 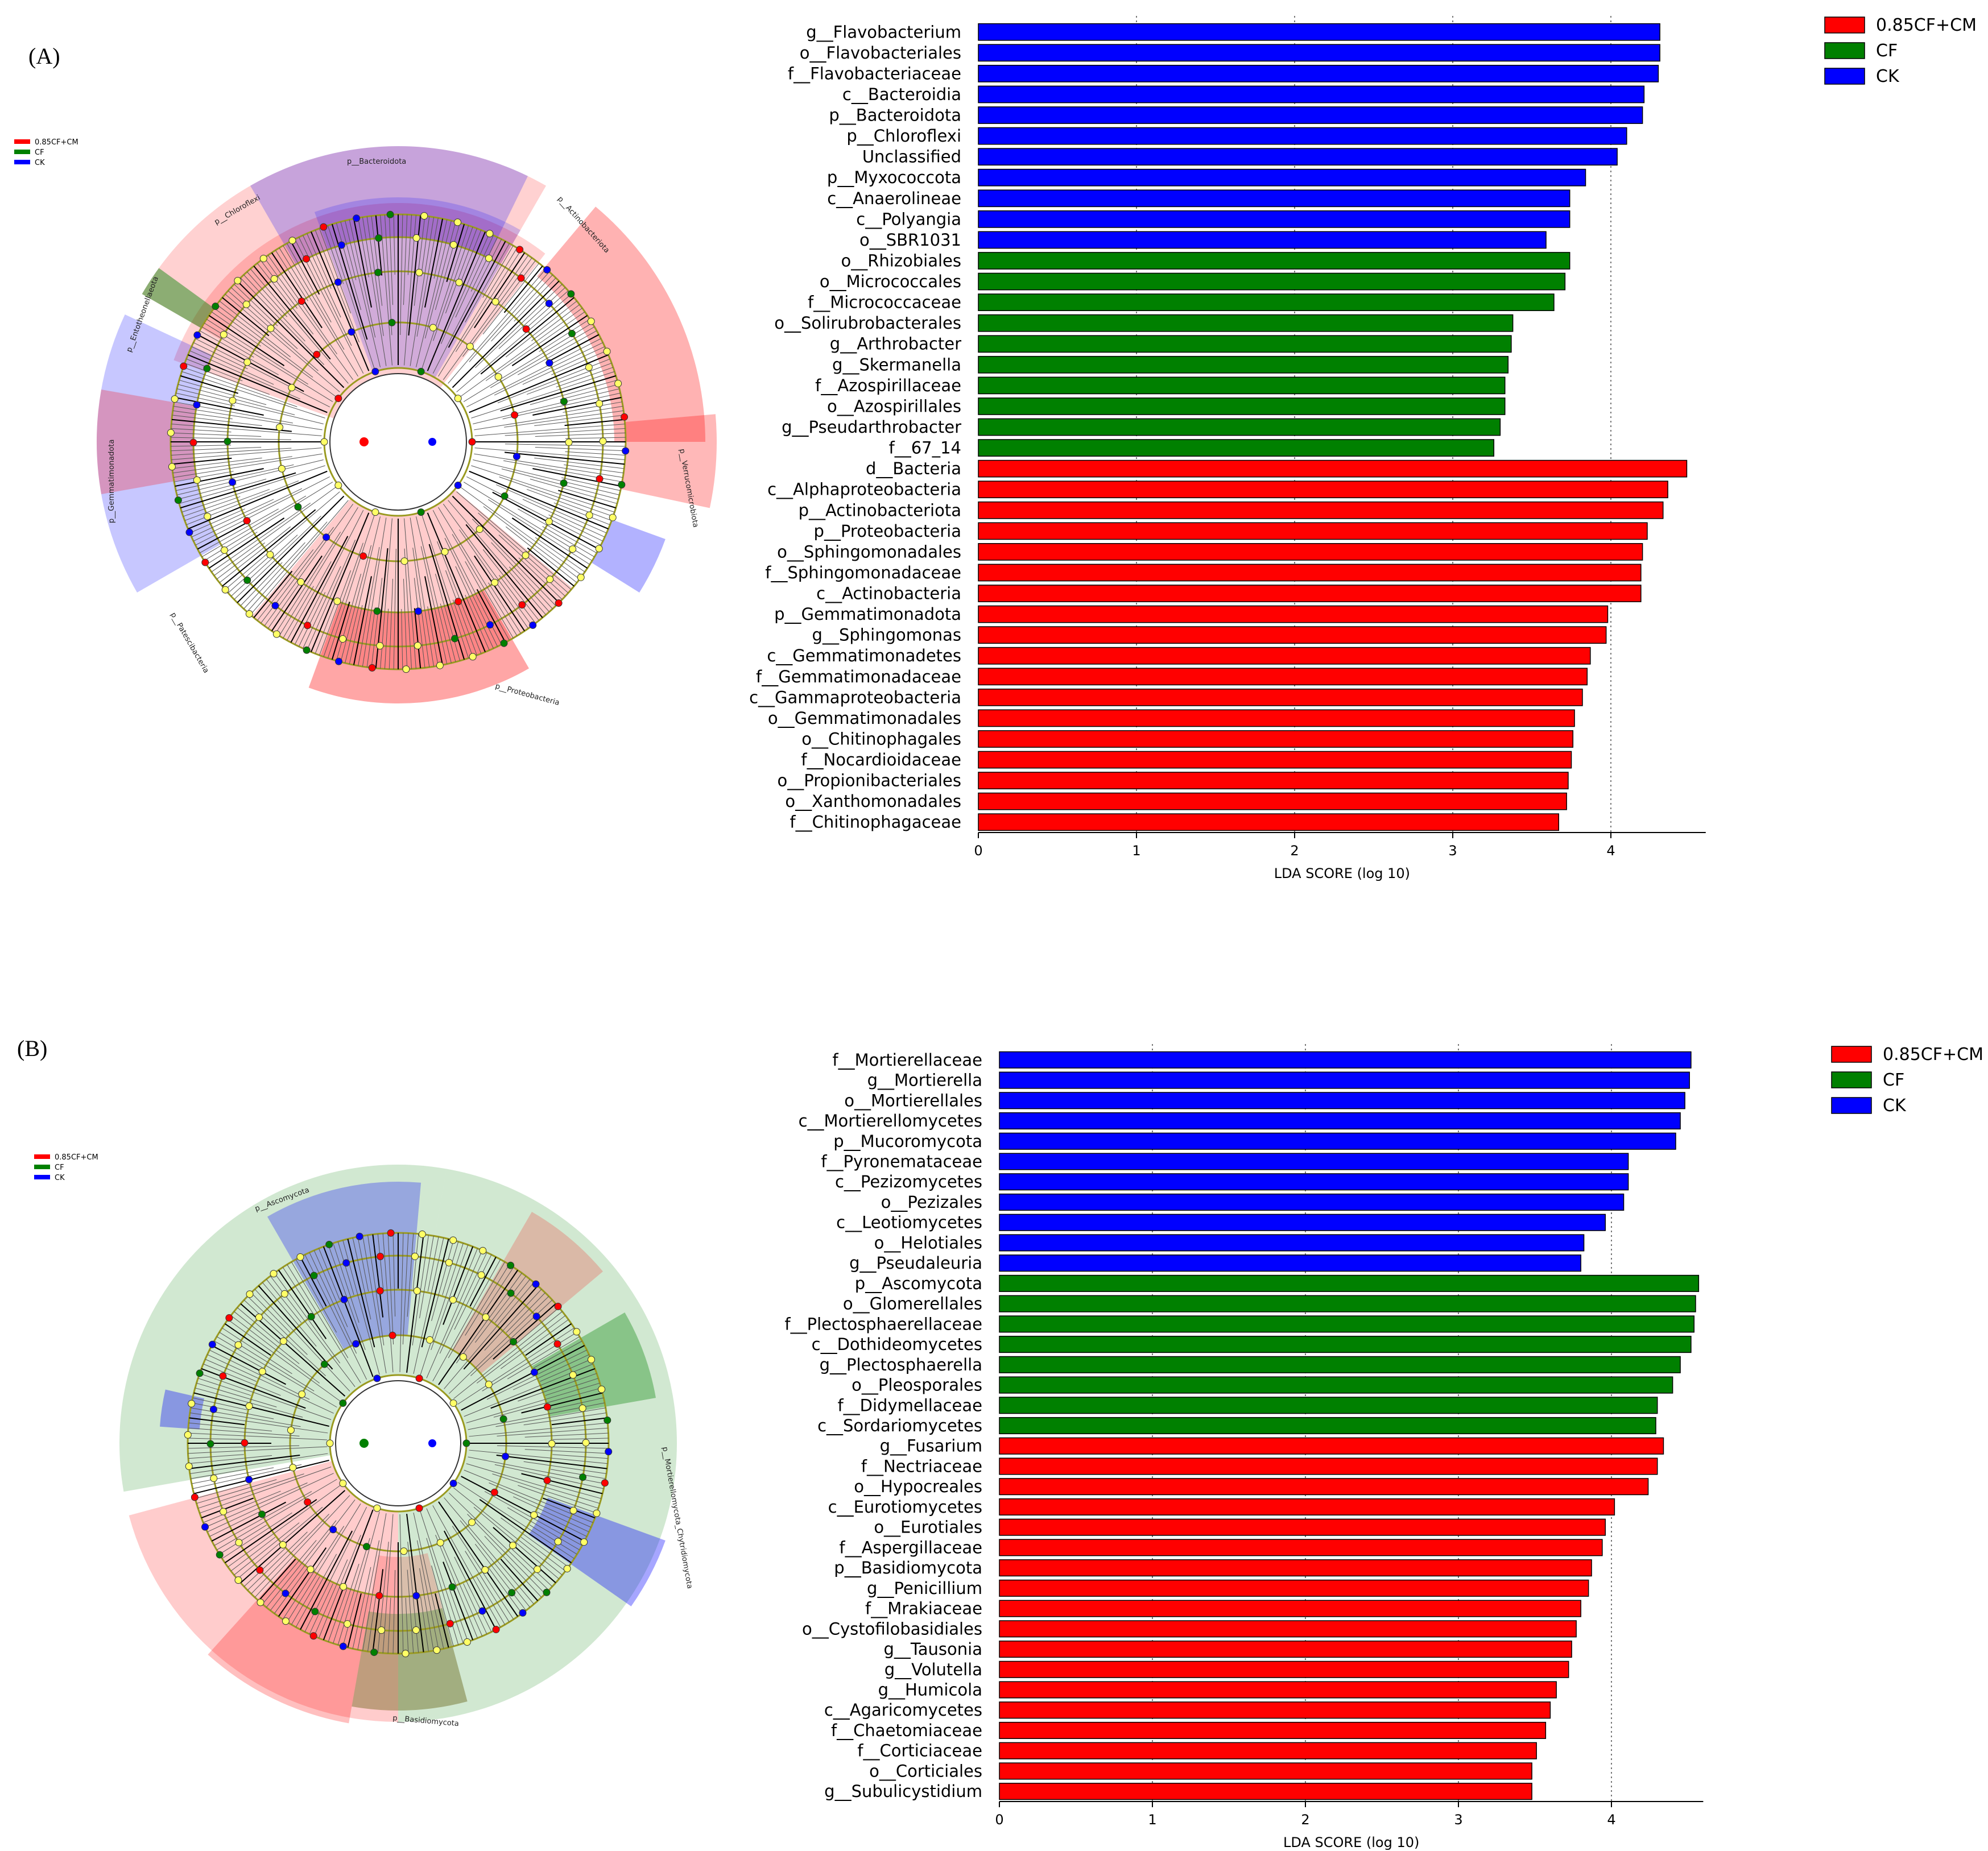 What do you see at coordinates (933, 1669) in the screenshot?
I see `bar-label: g__Volutella` at bounding box center [933, 1669].